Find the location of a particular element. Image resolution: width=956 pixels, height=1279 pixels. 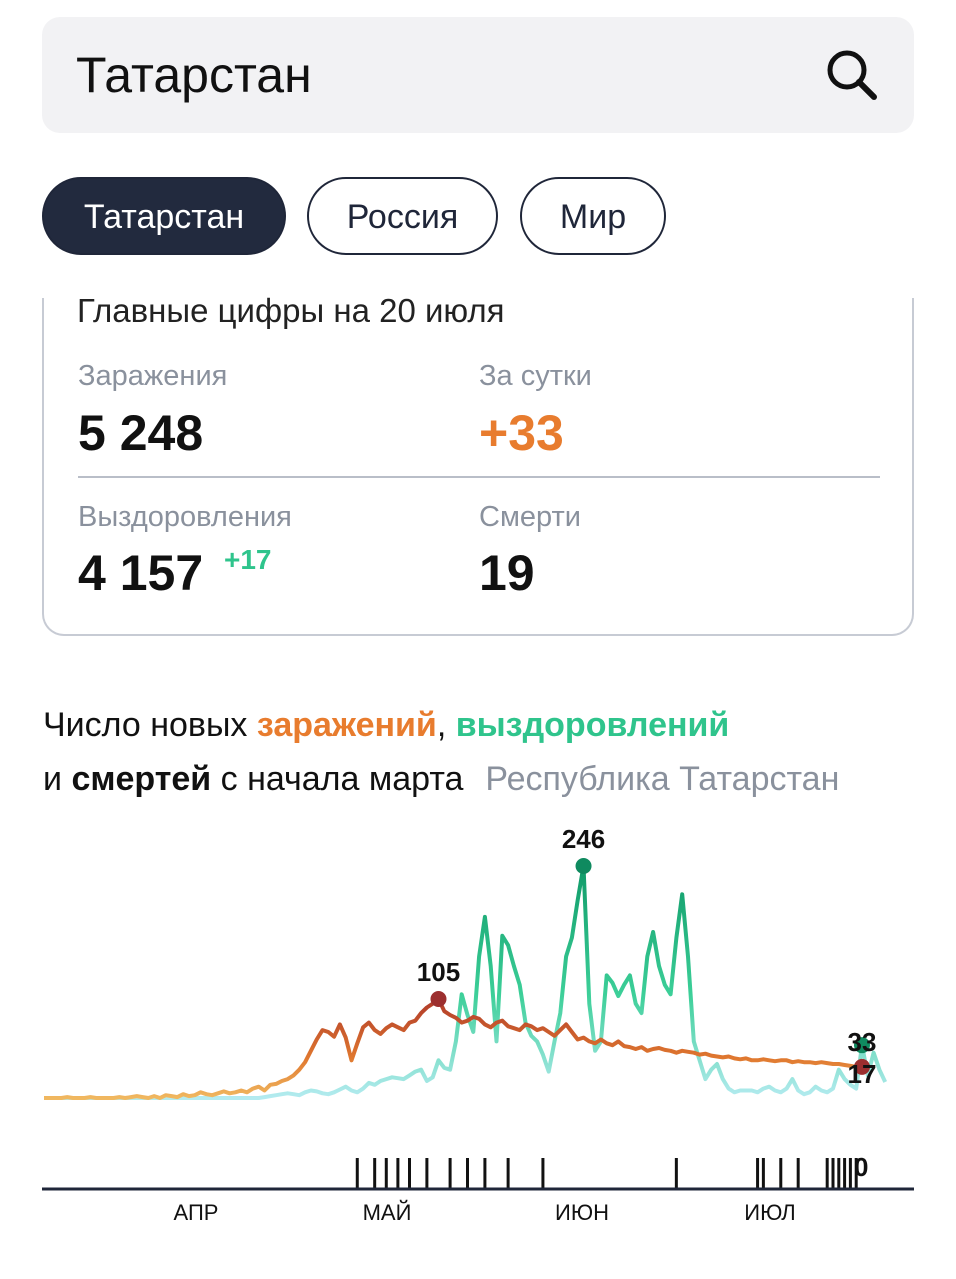

daily-value: +33 is located at coordinates (521, 433).